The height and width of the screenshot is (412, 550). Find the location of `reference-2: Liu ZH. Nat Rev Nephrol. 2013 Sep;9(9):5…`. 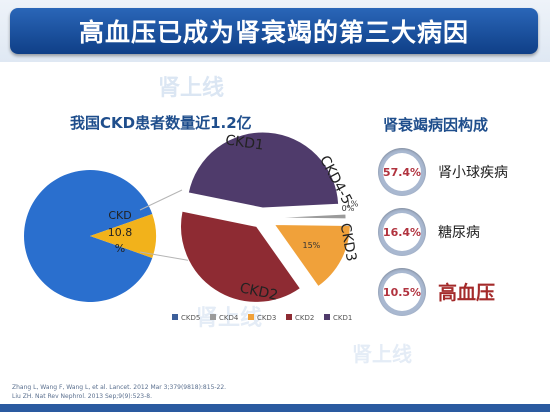

reference-2: Liu ZH. Nat Rev Nephrol. 2013 Sep;9(9):5… is located at coordinates (82, 396).